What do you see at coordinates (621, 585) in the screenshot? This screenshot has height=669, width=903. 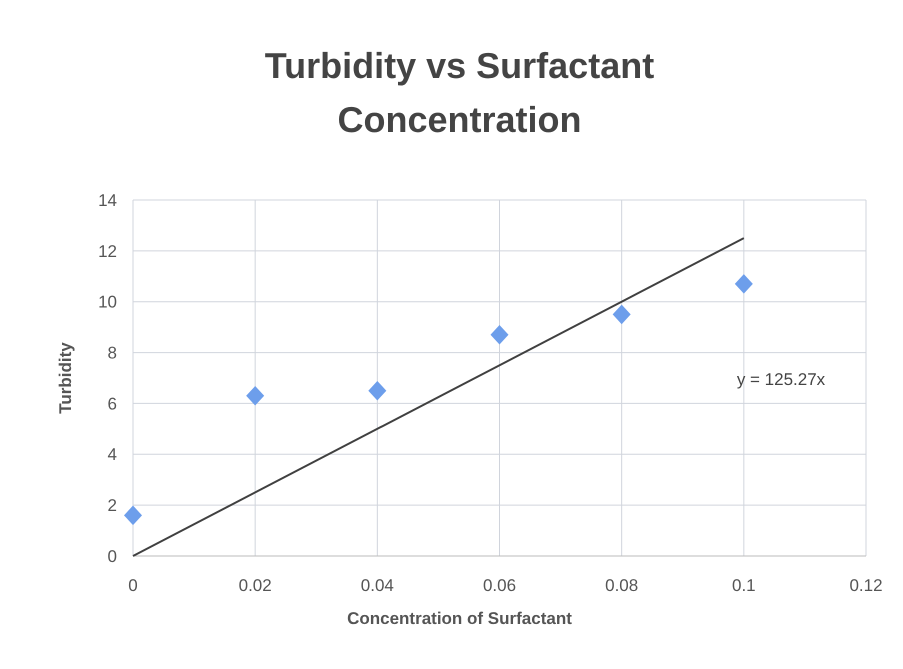 I see `x-tick-label: 0.08` at bounding box center [621, 585].